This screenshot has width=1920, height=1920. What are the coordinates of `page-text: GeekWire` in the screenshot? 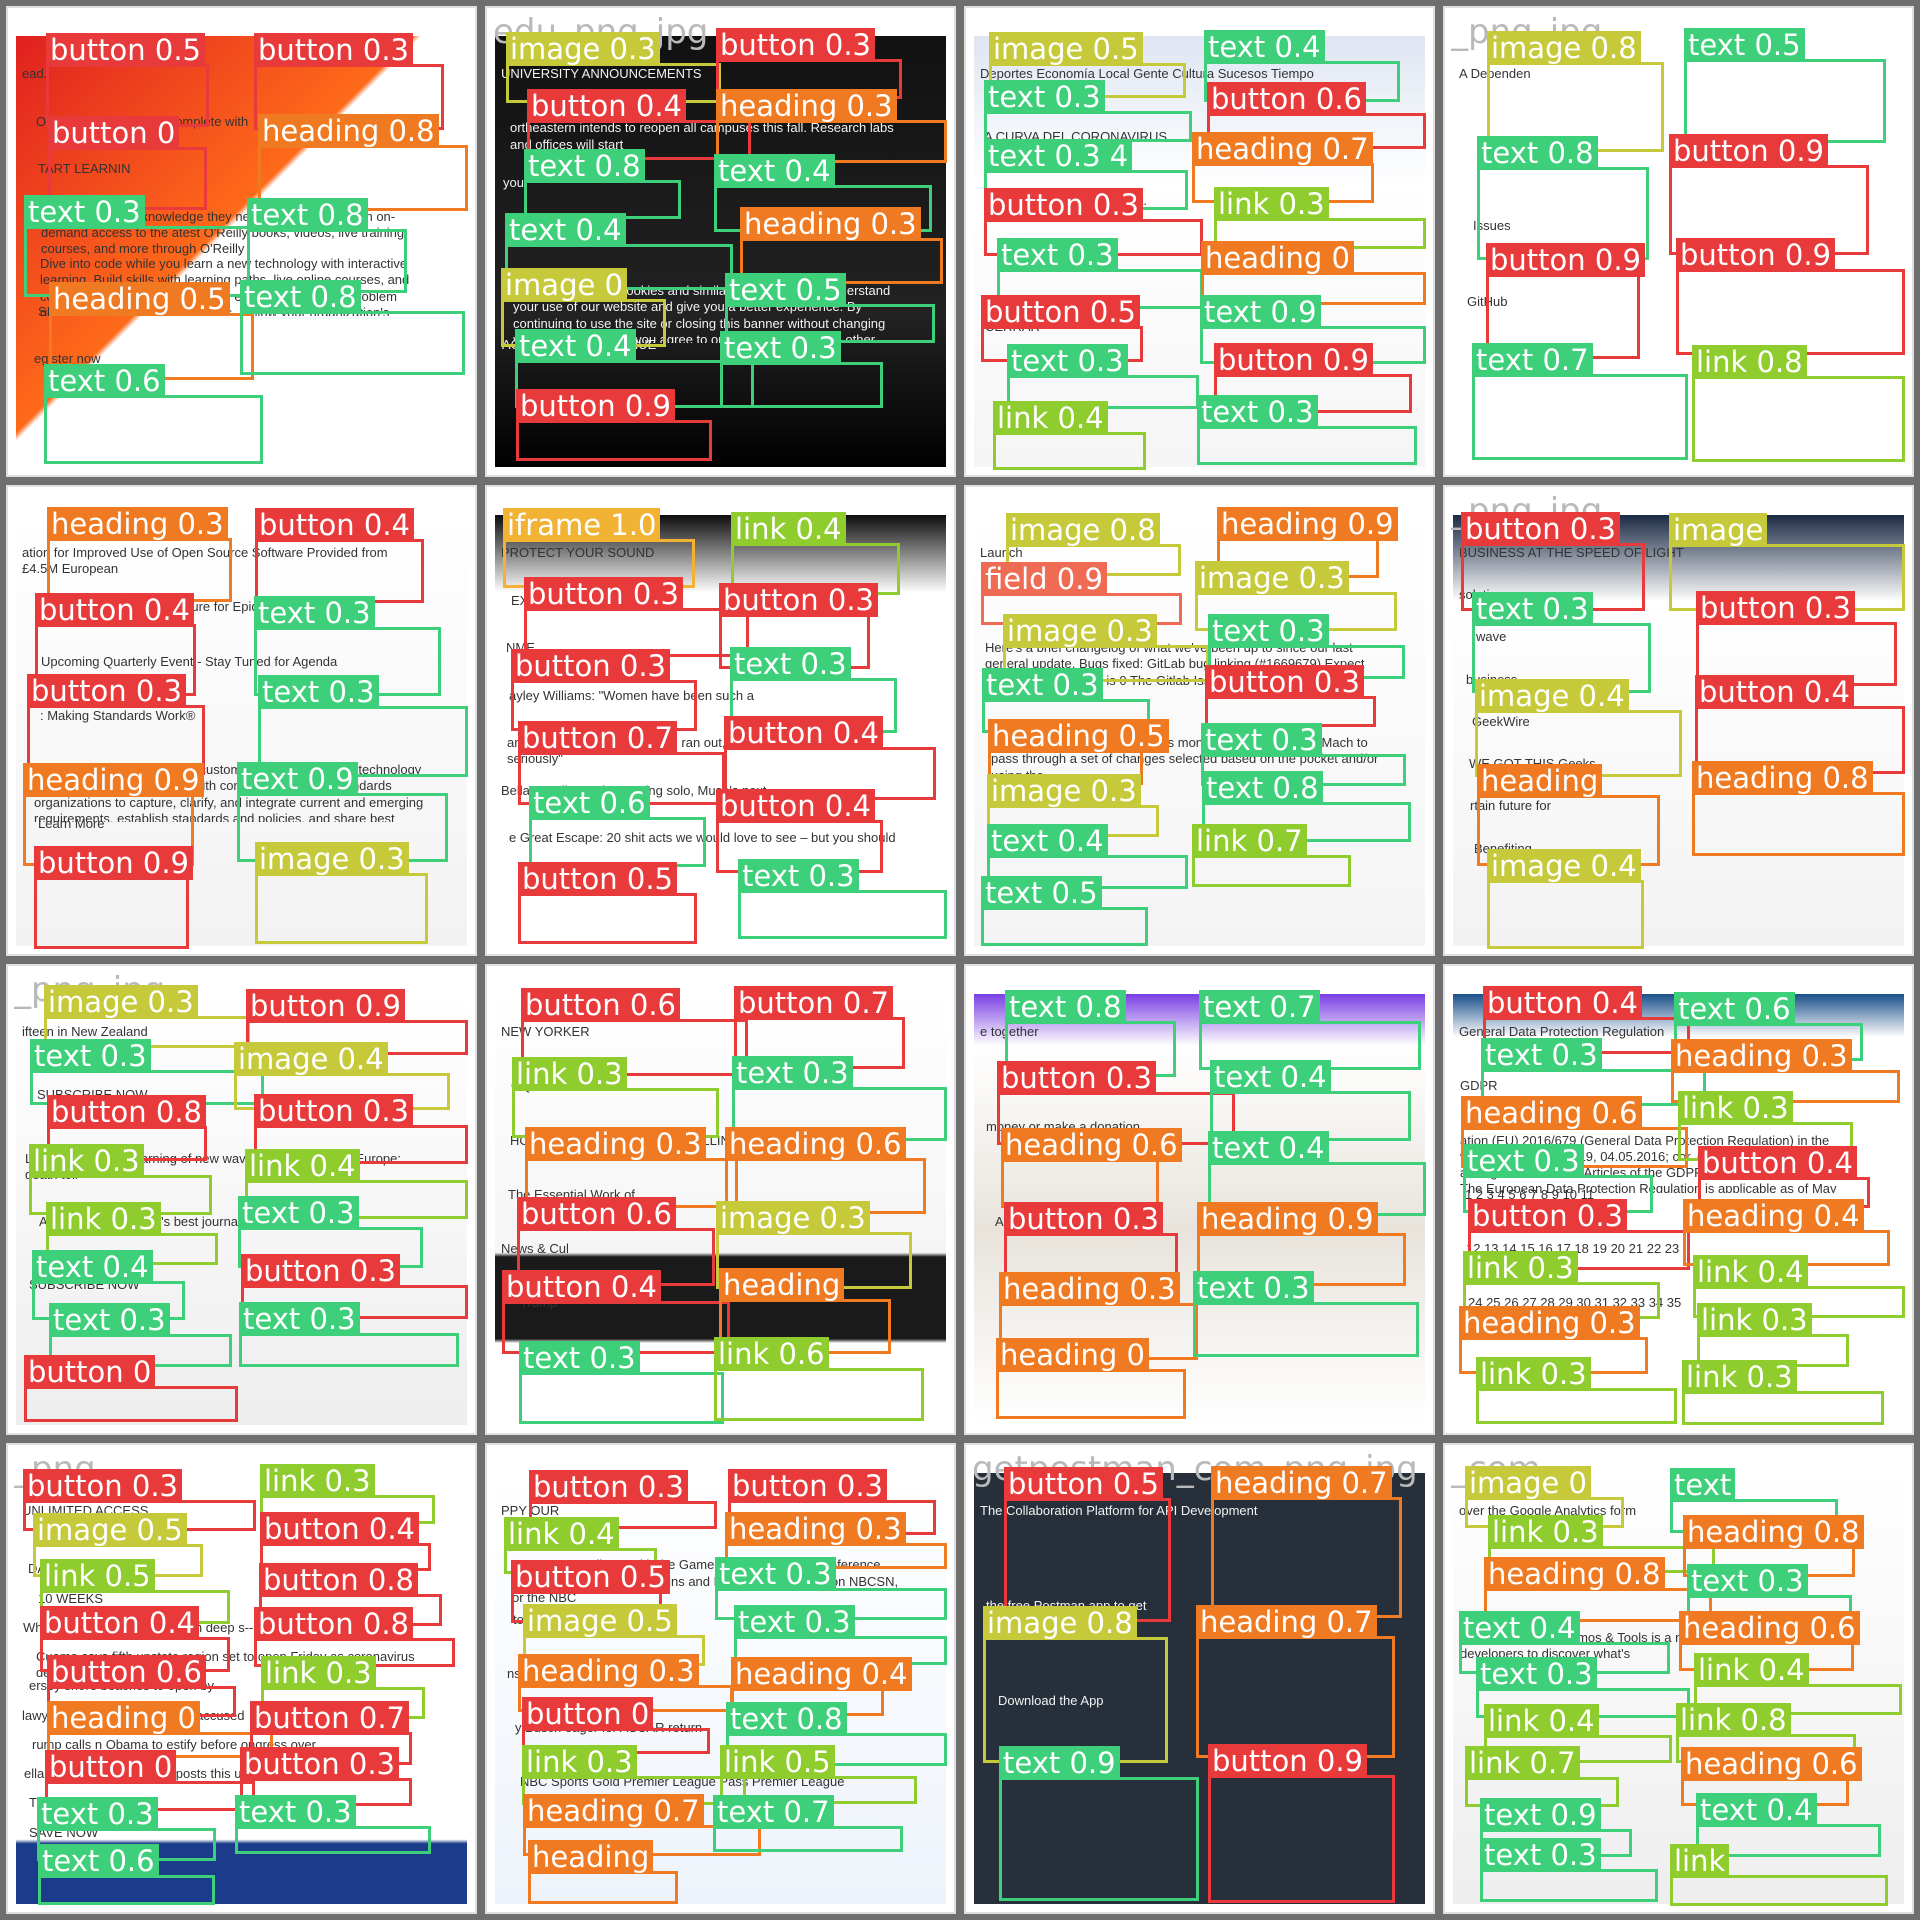 It's located at (1501, 721).